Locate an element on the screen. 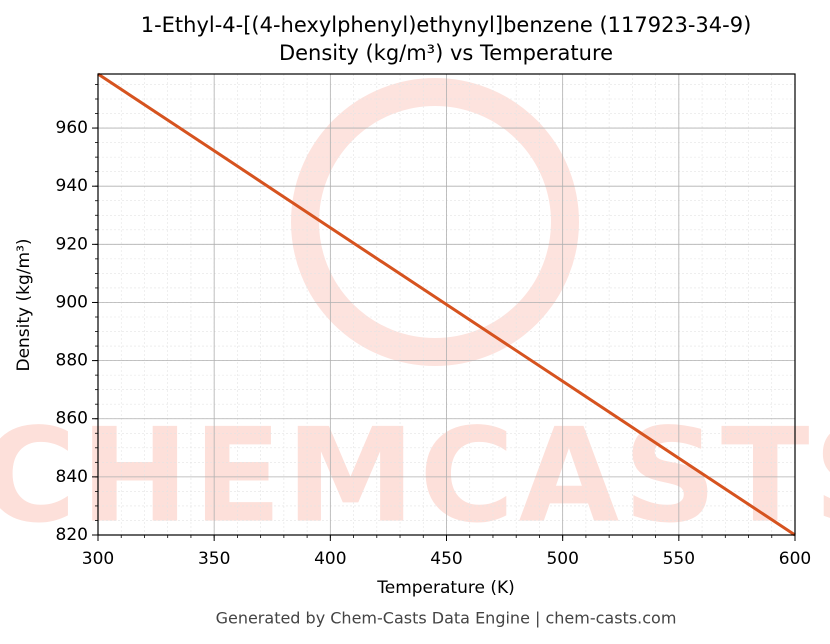 This screenshot has width=830, height=644. y-tick-label: 840 is located at coordinates (72, 477).